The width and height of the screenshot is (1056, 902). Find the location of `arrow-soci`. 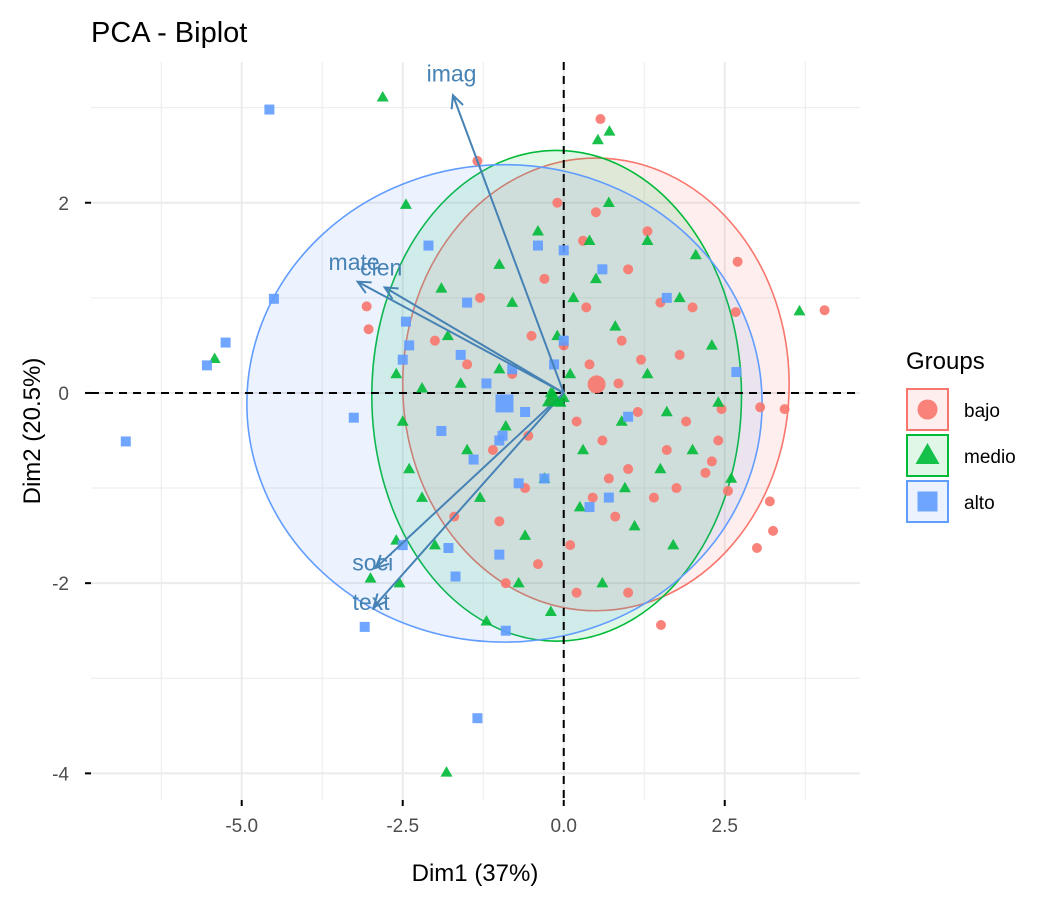

arrow-soci is located at coordinates (469, 480).